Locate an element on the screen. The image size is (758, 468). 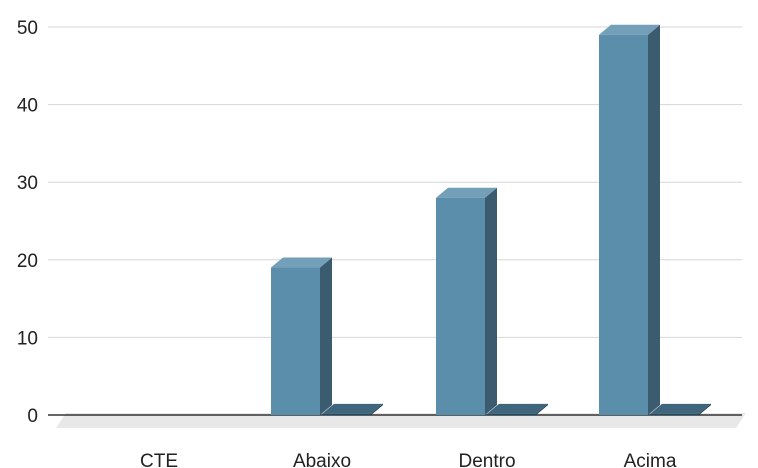
x-category-label: Dentro is located at coordinates (486, 459).